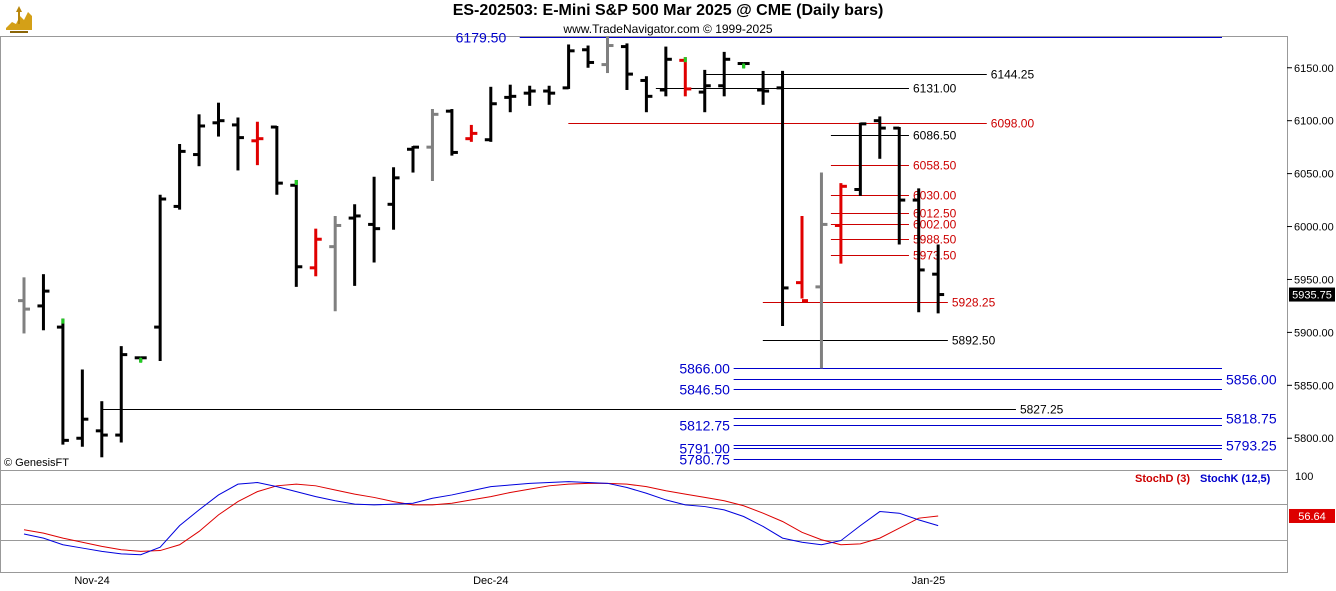 The image size is (1336, 591). What do you see at coordinates (1042, 410) in the screenshot?
I see `price-level-label: 5827.25` at bounding box center [1042, 410].